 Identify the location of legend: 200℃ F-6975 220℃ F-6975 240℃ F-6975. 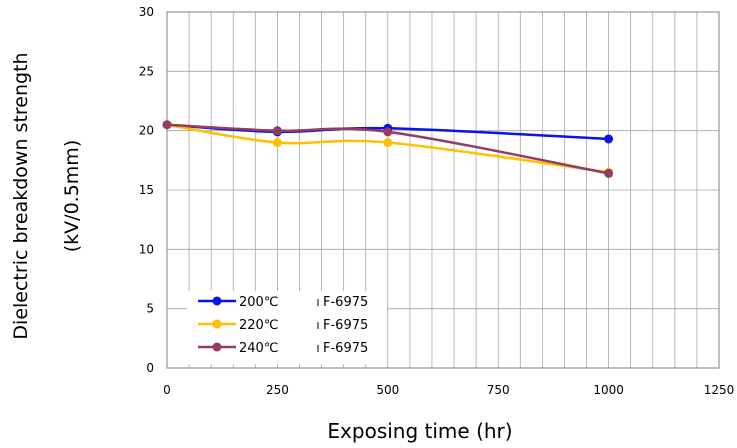
(287, 327).